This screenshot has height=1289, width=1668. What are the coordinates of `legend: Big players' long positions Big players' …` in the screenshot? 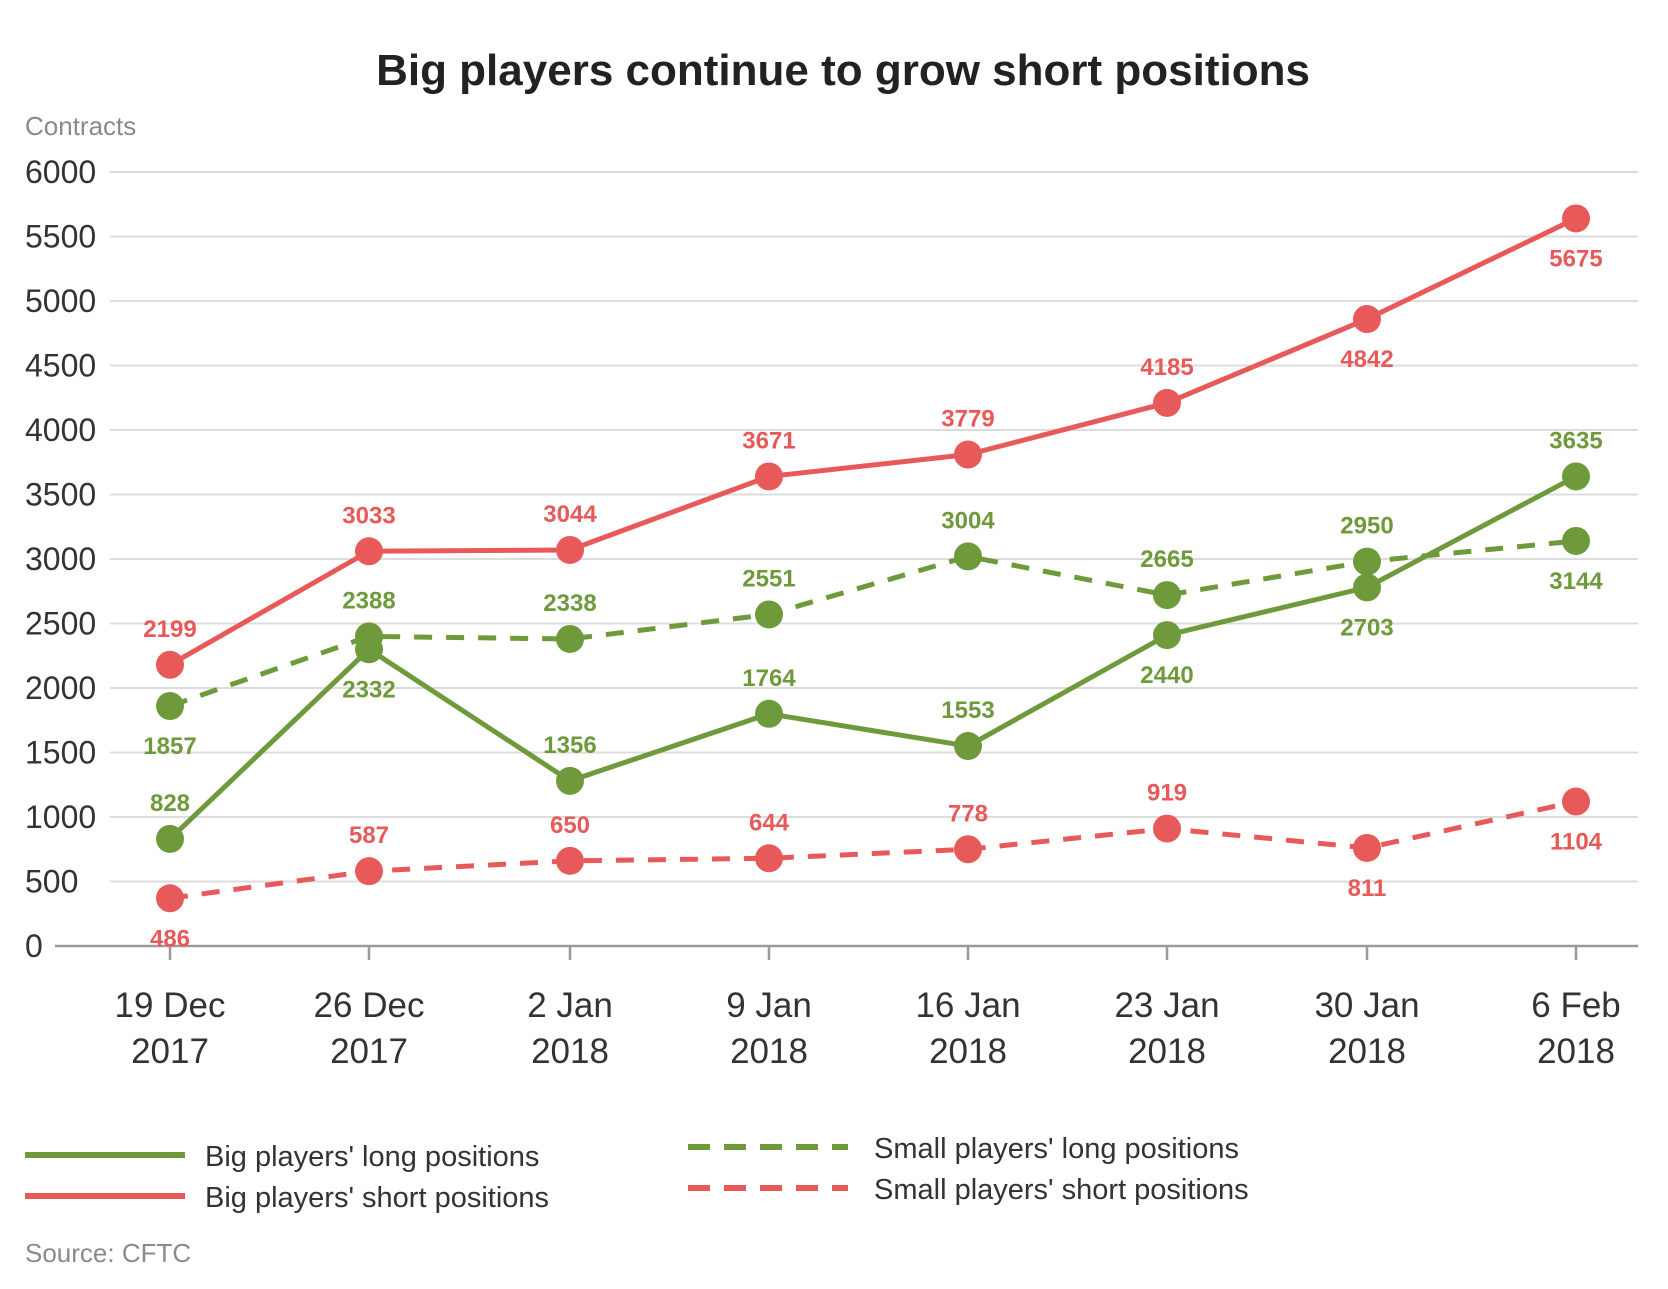 It's located at (637, 1173).